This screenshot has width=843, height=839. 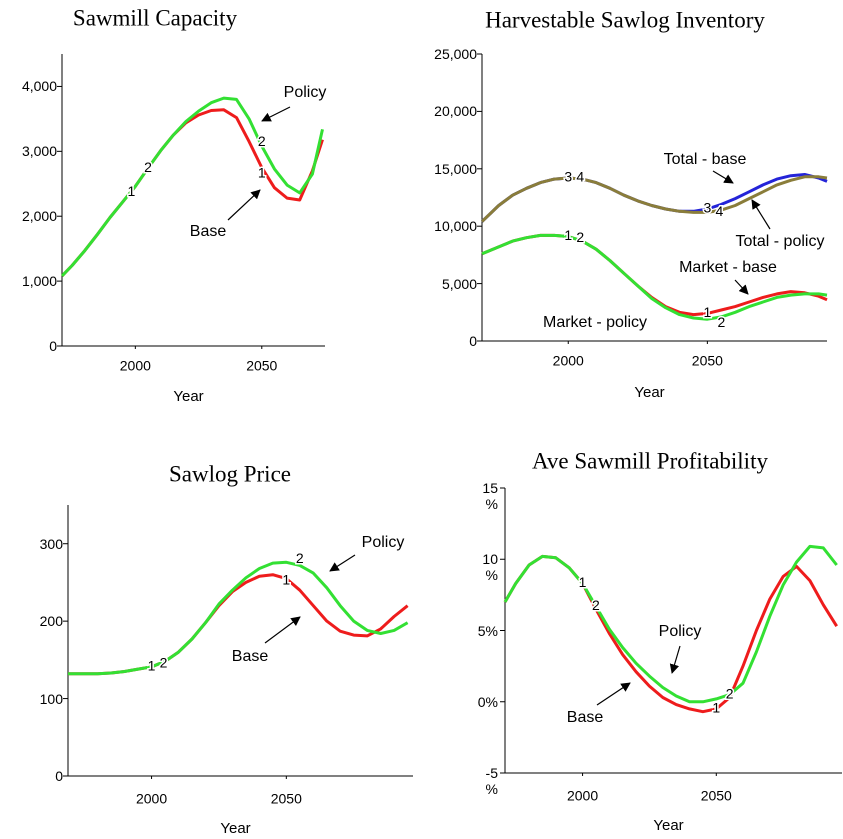 What do you see at coordinates (51, 543) in the screenshot?
I see `y-tick-label: 300` at bounding box center [51, 543].